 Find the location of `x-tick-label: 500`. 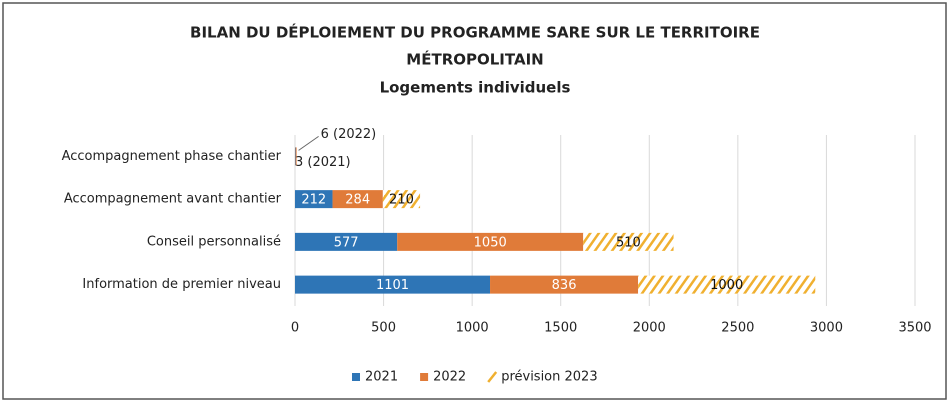

x-tick-label: 500 is located at coordinates (383, 328).